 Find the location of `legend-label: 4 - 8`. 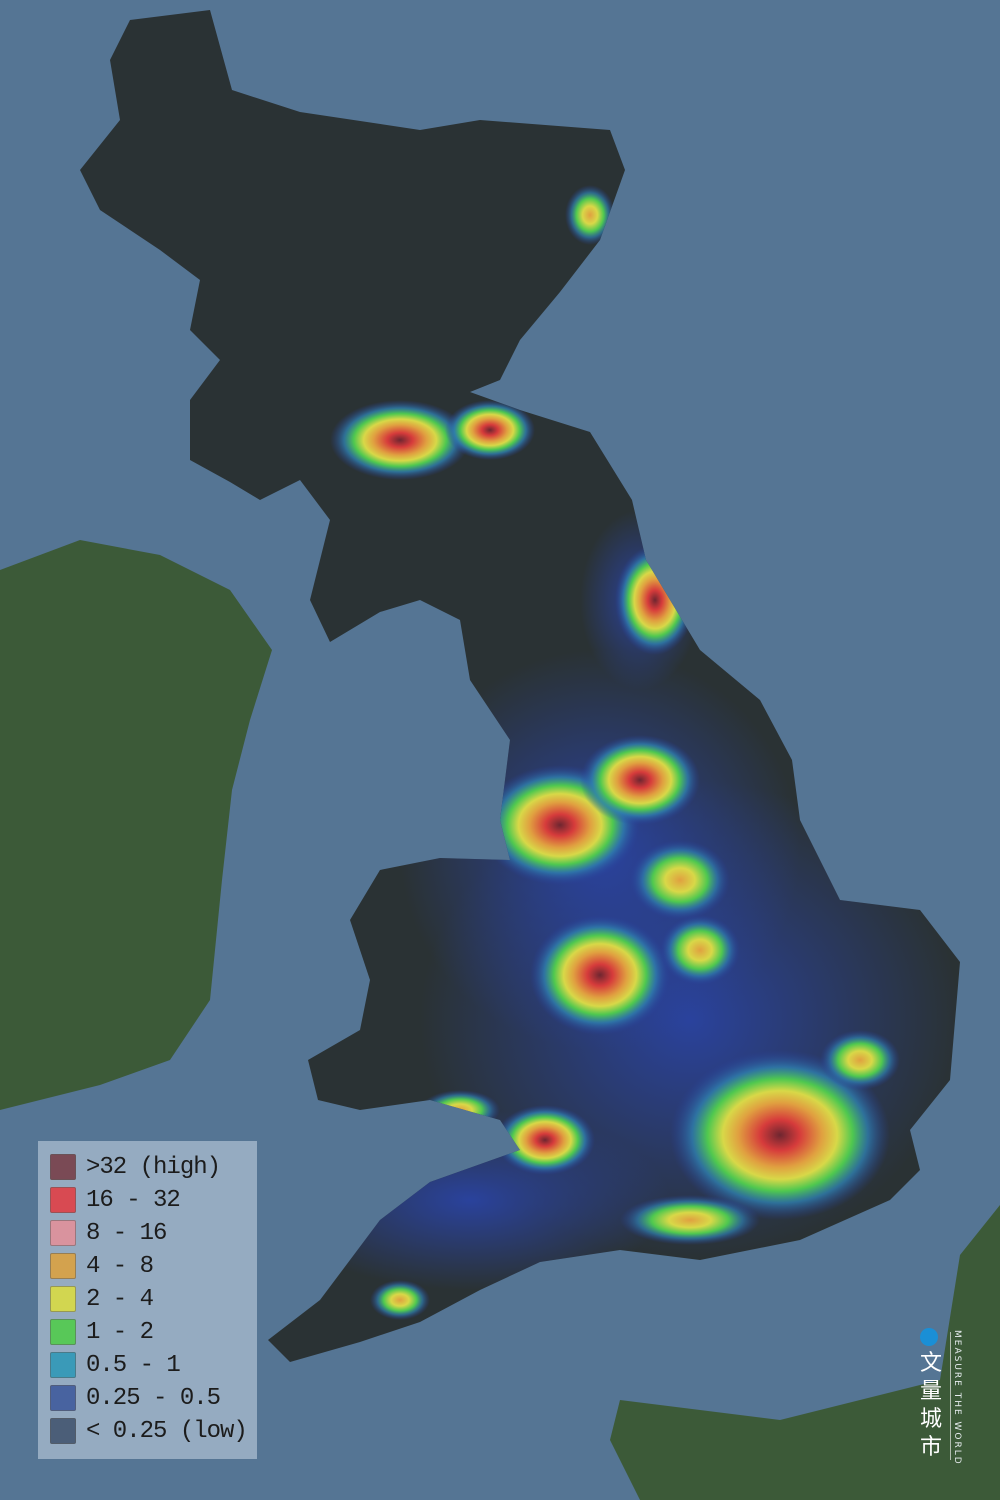

legend-label: 4 - 8 is located at coordinates (120, 1266).